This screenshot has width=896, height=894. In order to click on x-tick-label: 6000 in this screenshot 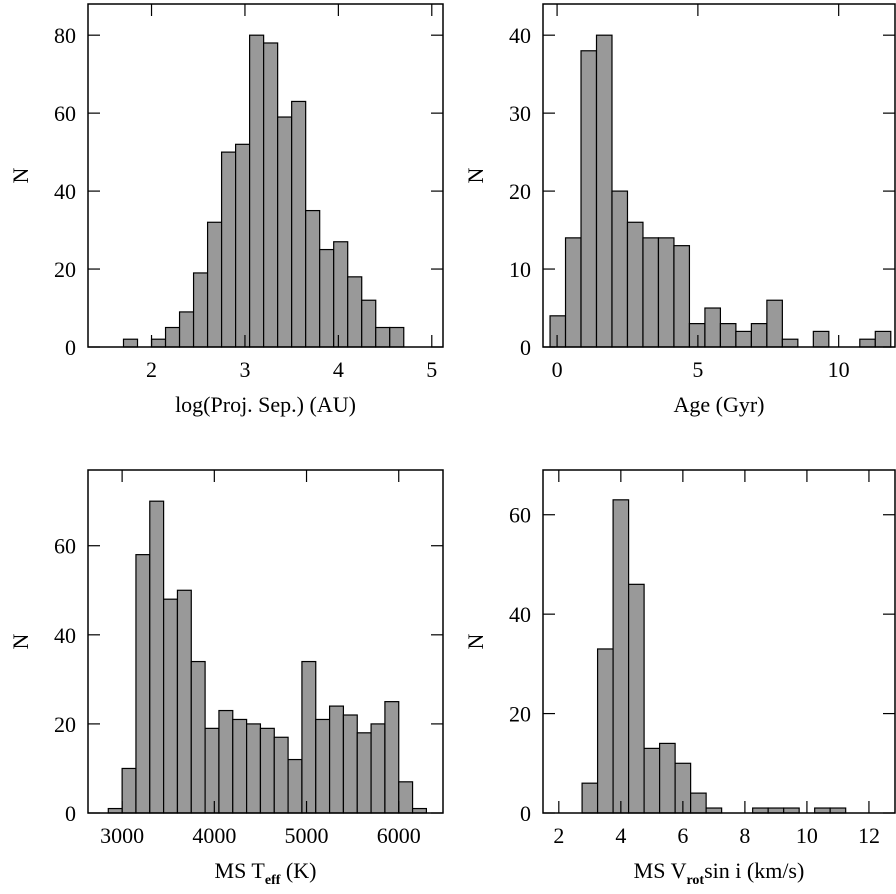, I will do `click(399, 835)`.